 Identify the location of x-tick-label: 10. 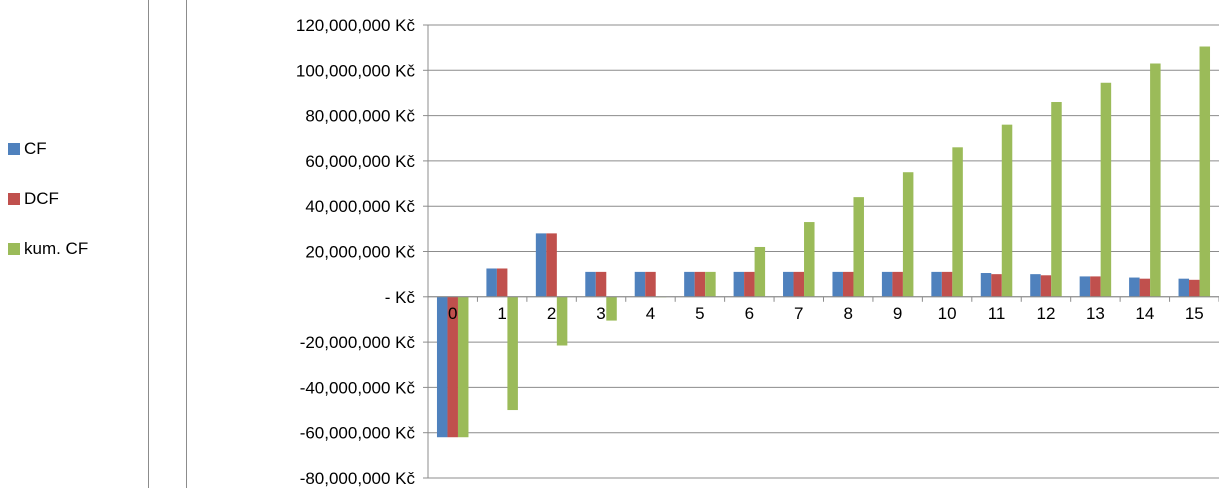
(947, 313).